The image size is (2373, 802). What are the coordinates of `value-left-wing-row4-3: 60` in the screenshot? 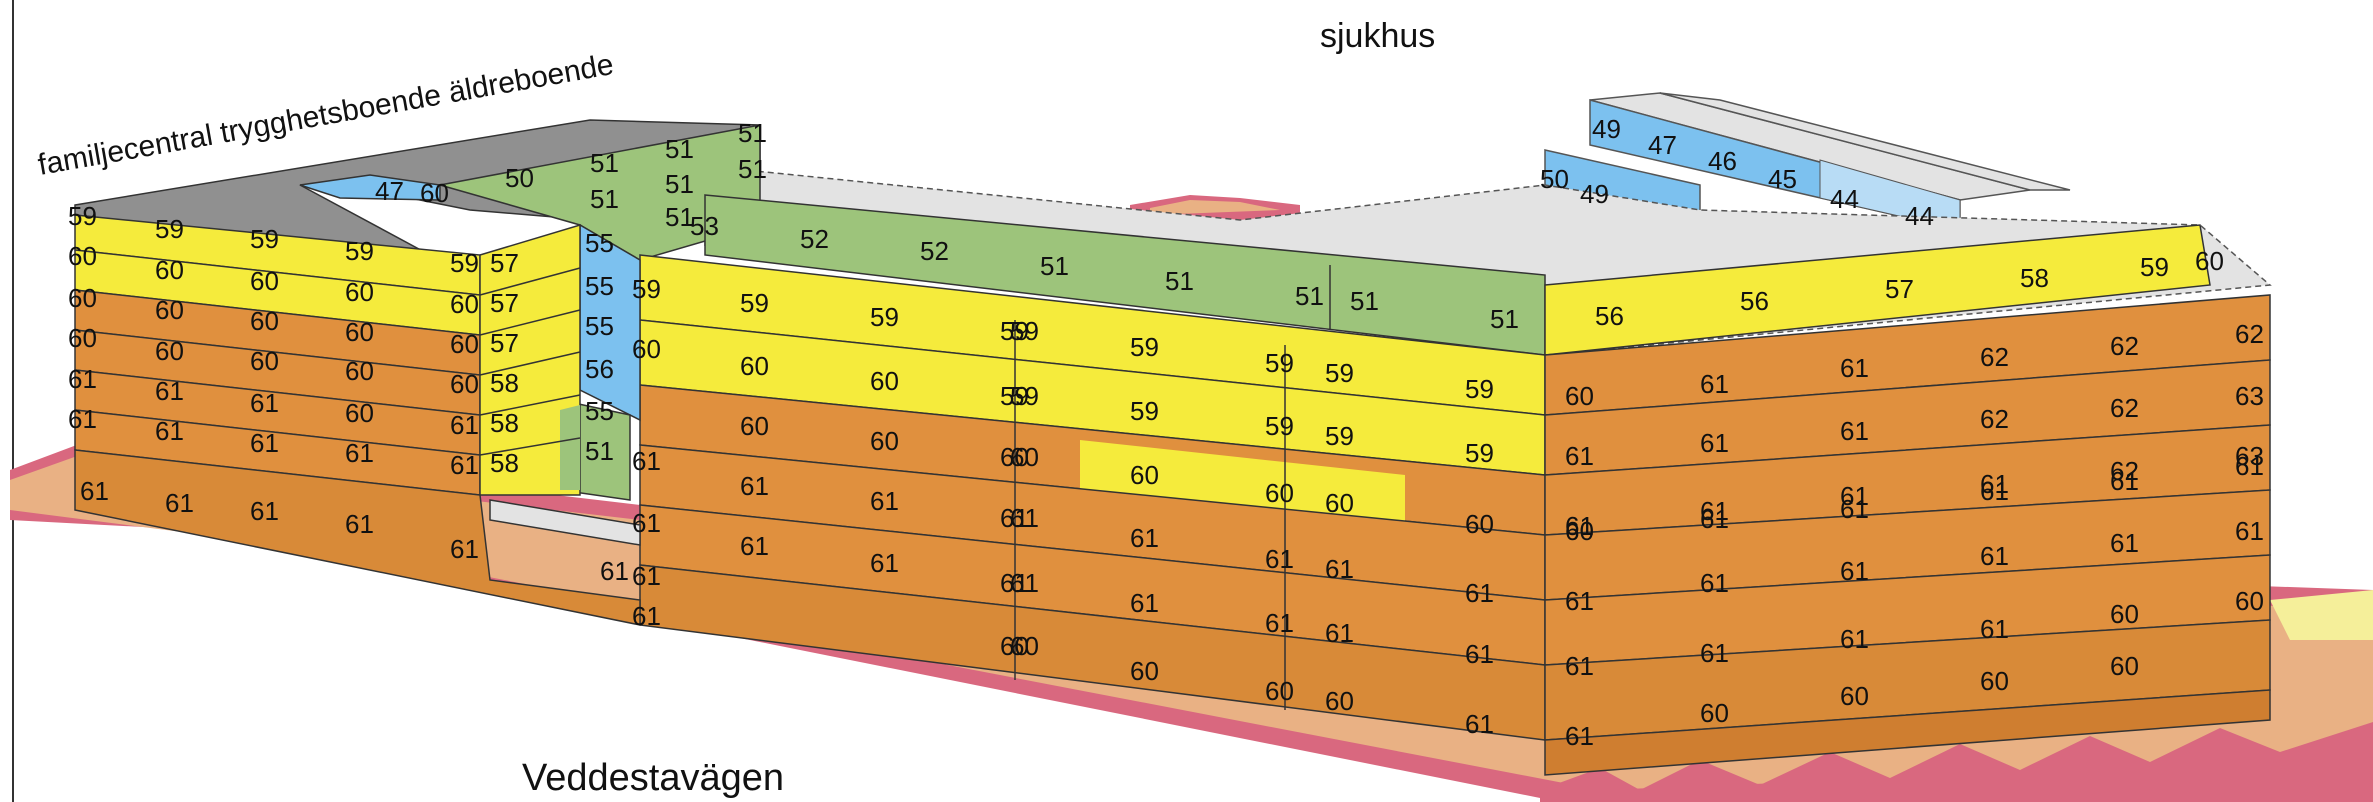 It's located at (464, 384).